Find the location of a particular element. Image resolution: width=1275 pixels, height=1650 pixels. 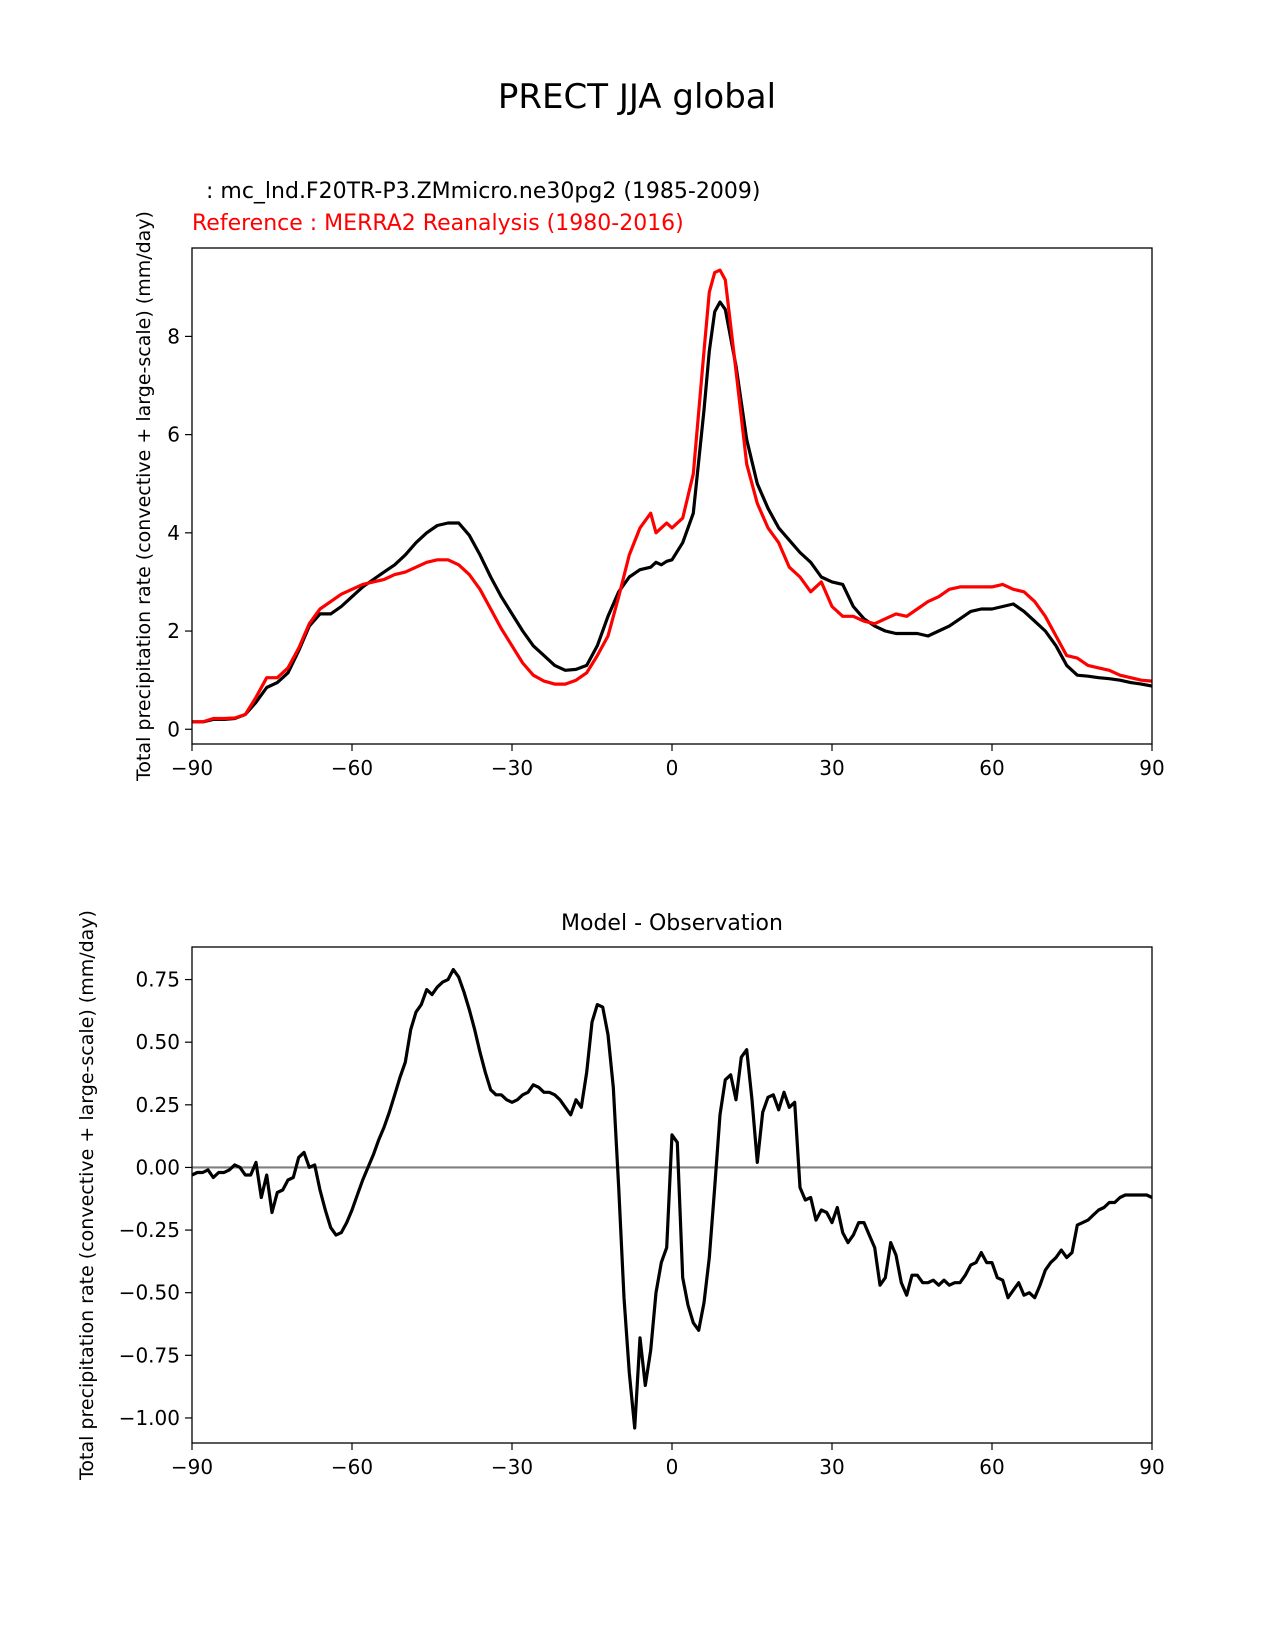

y-tick-label: 0 is located at coordinates (173, 729).